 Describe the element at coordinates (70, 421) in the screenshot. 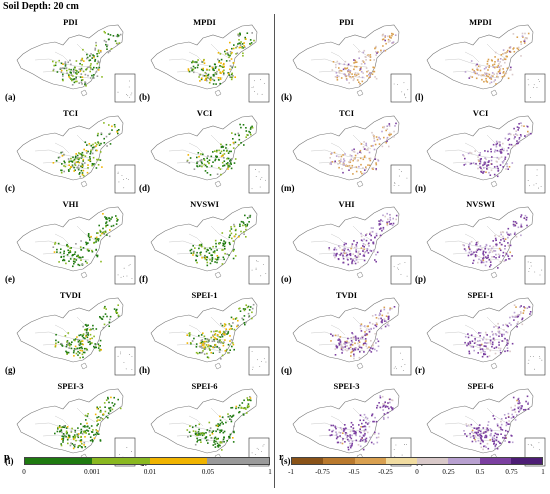

I see `country-outline` at that location.